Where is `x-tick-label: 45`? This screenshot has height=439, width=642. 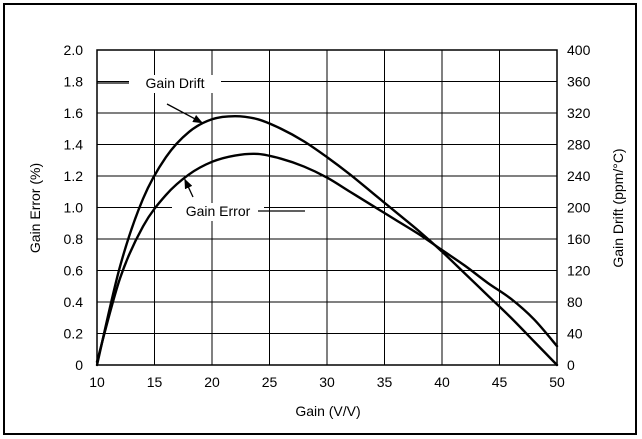 x-tick-label: 45 is located at coordinates (500, 382).